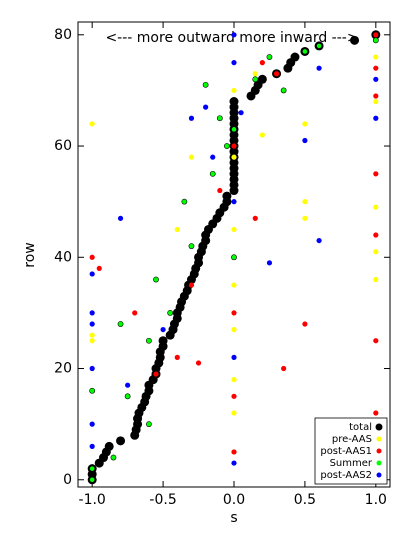 The image size is (415, 534). What do you see at coordinates (376, 500) in the screenshot?
I see `x-tick-label: 1.0` at bounding box center [376, 500].